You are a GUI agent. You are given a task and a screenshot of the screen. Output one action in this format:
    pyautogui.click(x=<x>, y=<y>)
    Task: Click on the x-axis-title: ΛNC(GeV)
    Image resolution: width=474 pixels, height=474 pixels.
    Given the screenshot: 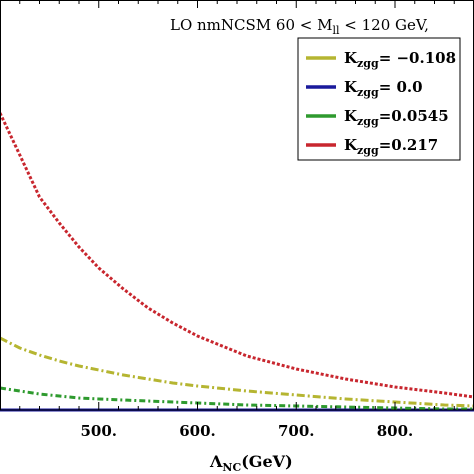 What is the action you would take?
    pyautogui.click(x=251, y=463)
    